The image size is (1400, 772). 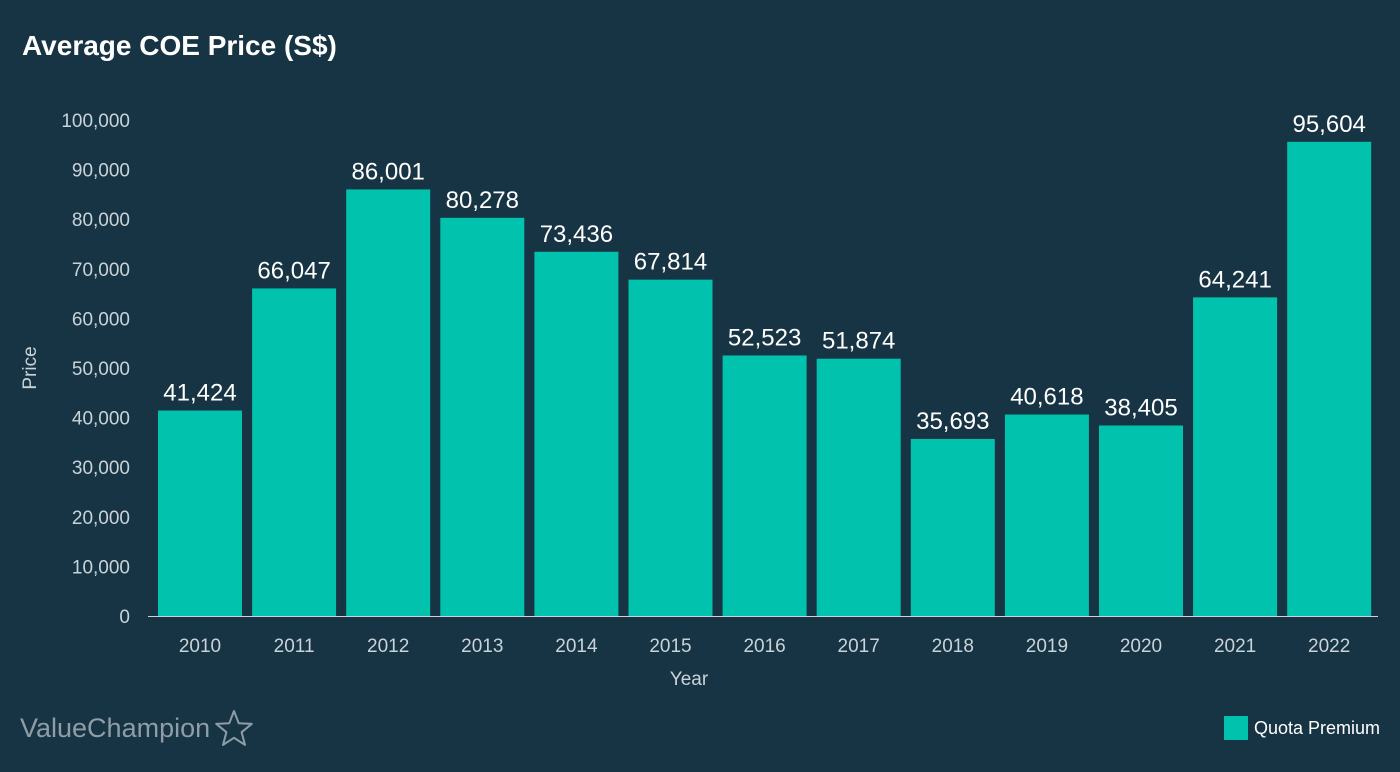 What do you see at coordinates (482, 200) in the screenshot?
I see `bar-value-label: 80,278` at bounding box center [482, 200].